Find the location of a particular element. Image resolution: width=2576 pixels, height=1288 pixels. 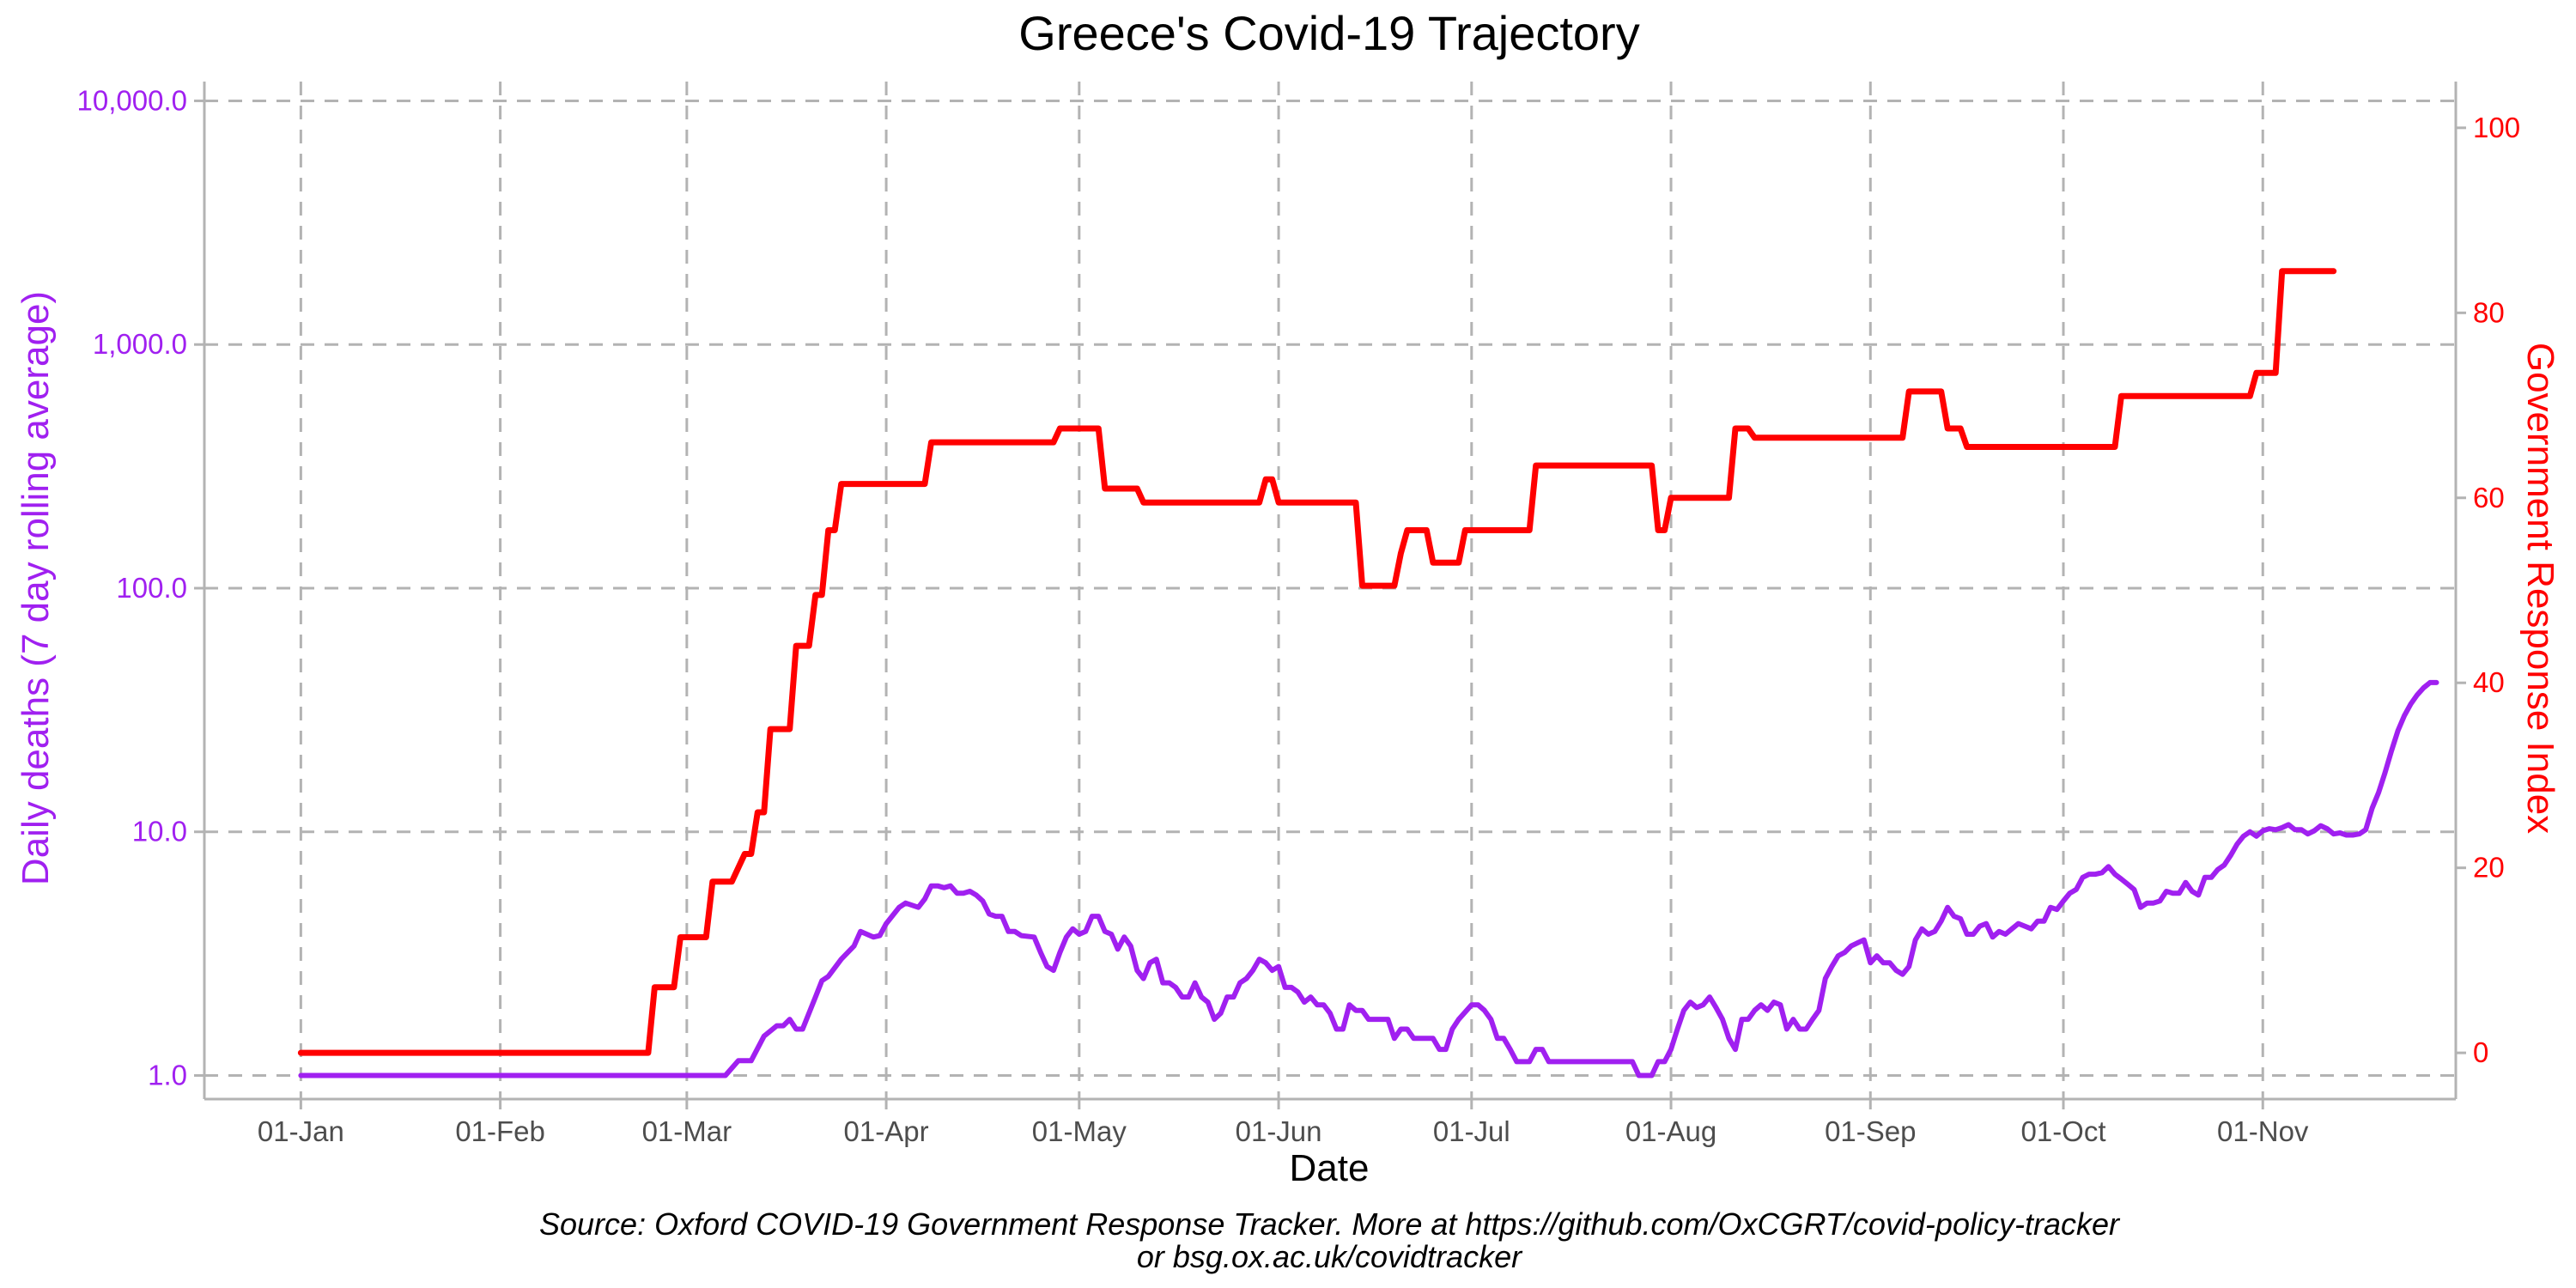

y-left-tick-label: 10,000.0 is located at coordinates (132, 100).